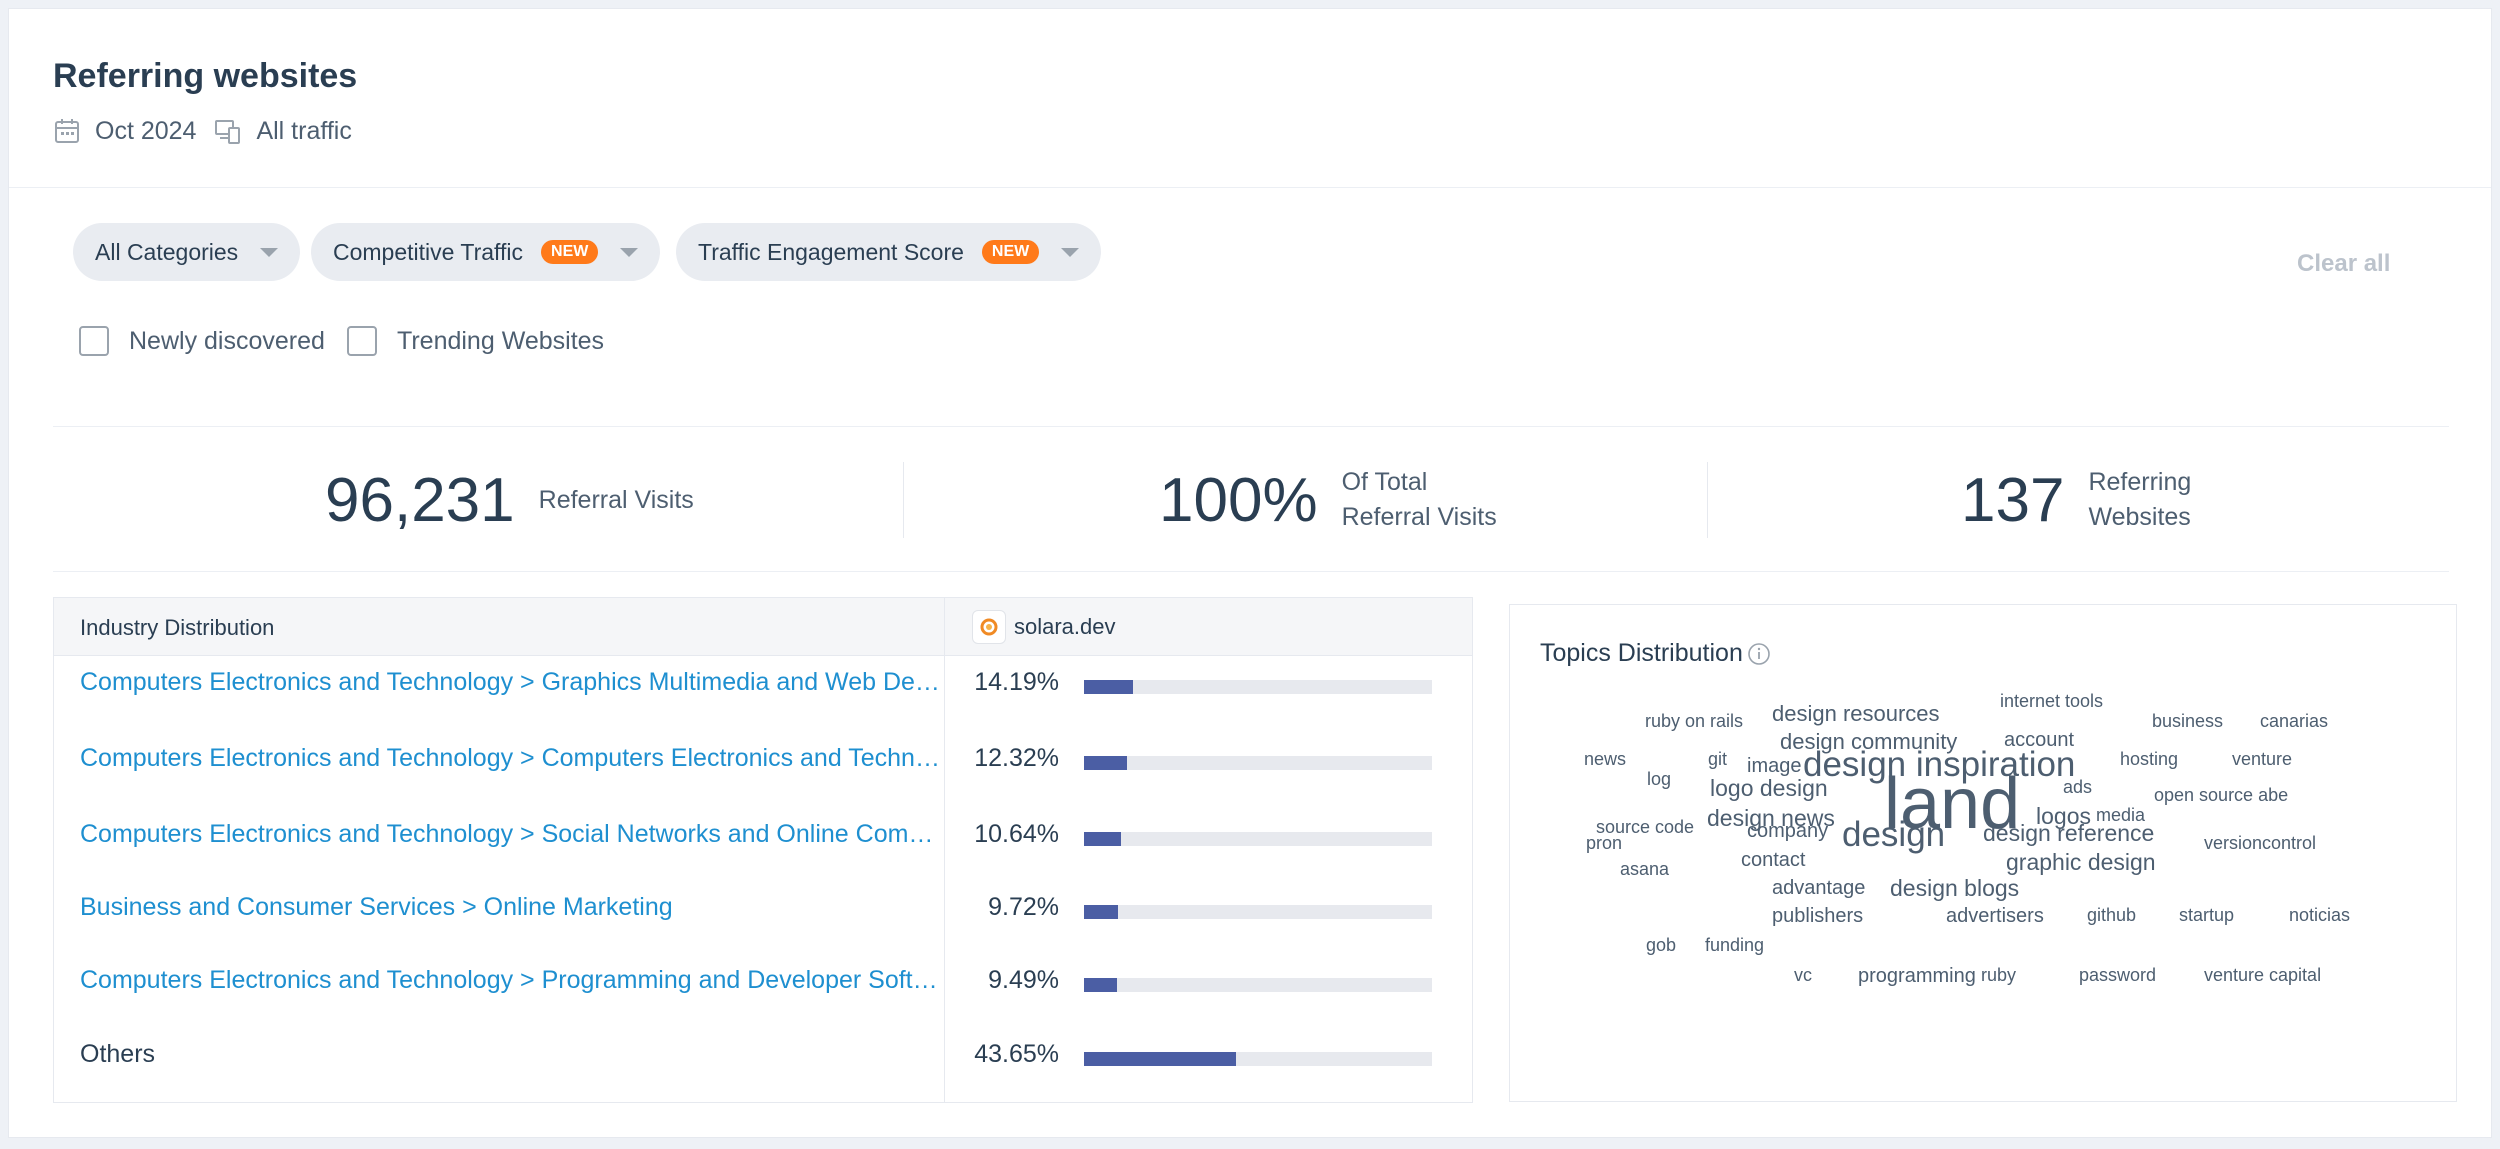  Describe the element at coordinates (1645, 827) in the screenshot. I see `topic-word: source code` at that location.